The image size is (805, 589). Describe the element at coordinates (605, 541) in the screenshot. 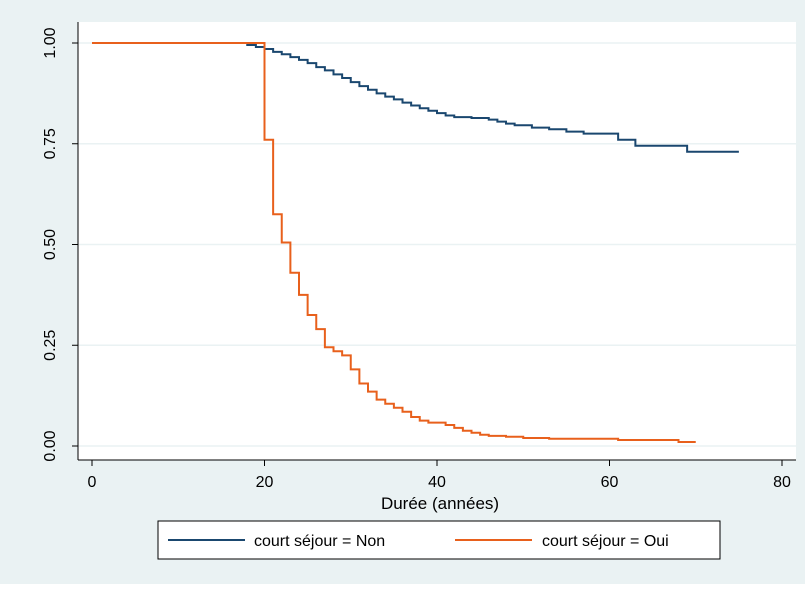

I see `legend-label-oui: court séjour = Oui` at that location.